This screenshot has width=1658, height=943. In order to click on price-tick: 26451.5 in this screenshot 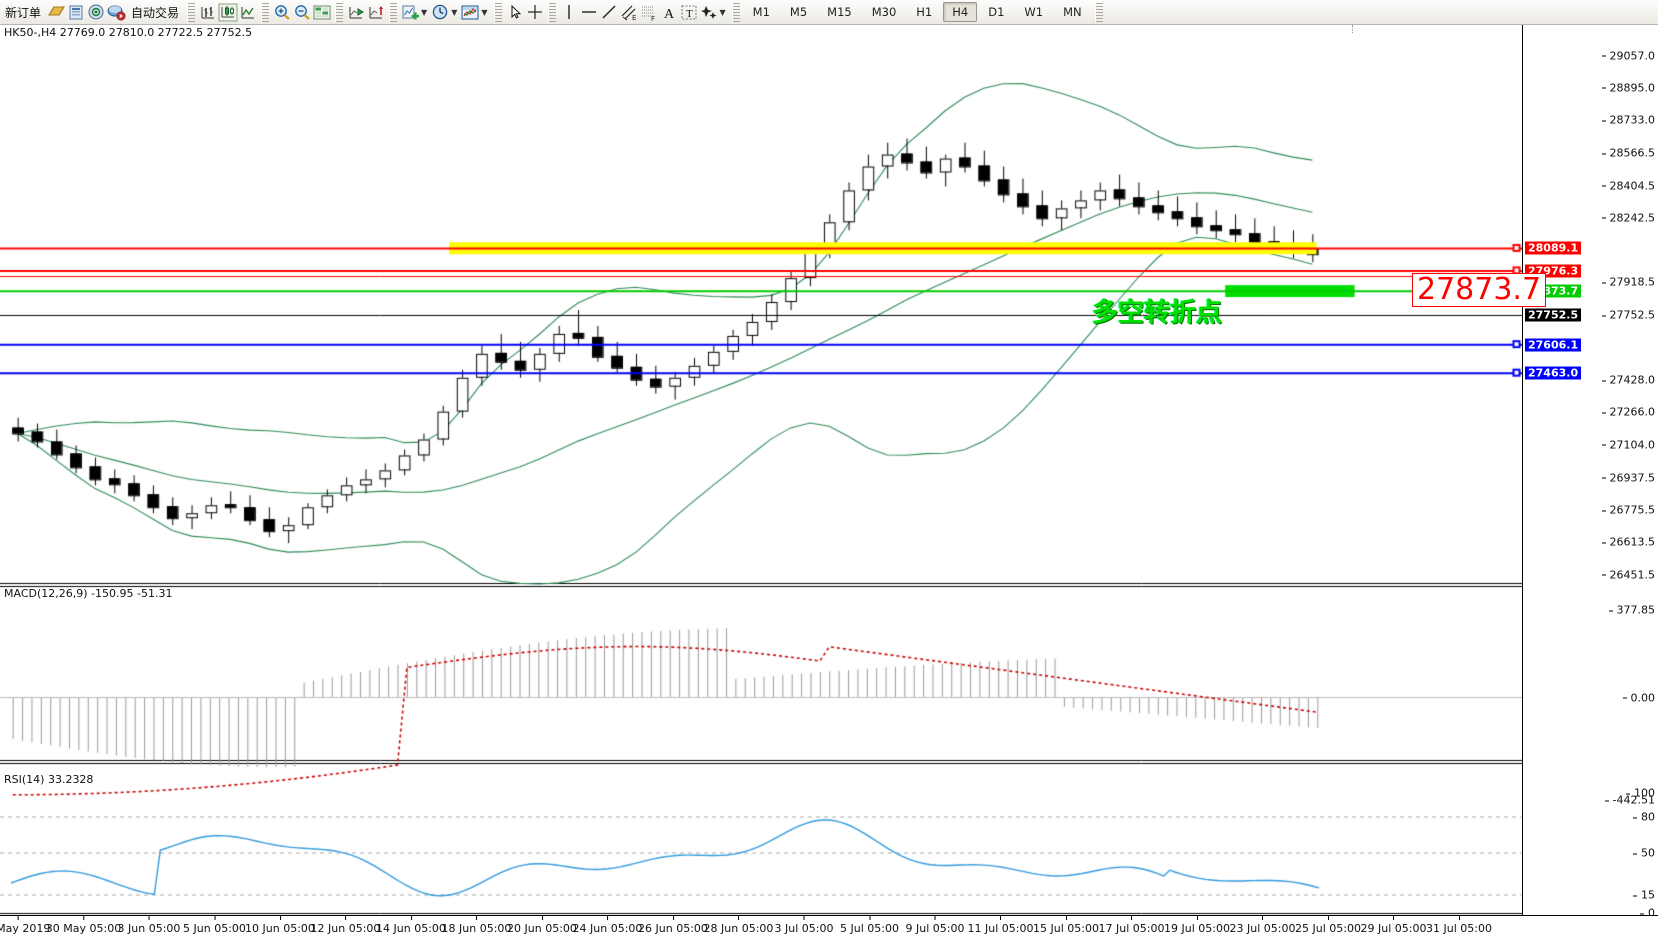, I will do `click(1628, 575)`.